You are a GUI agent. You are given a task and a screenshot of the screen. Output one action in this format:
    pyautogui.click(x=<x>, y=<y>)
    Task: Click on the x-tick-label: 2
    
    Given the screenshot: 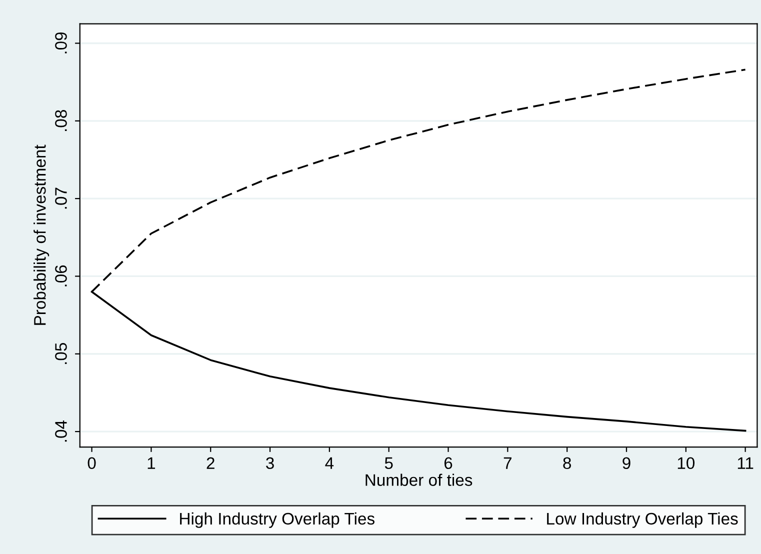 What is the action you would take?
    pyautogui.click(x=210, y=463)
    